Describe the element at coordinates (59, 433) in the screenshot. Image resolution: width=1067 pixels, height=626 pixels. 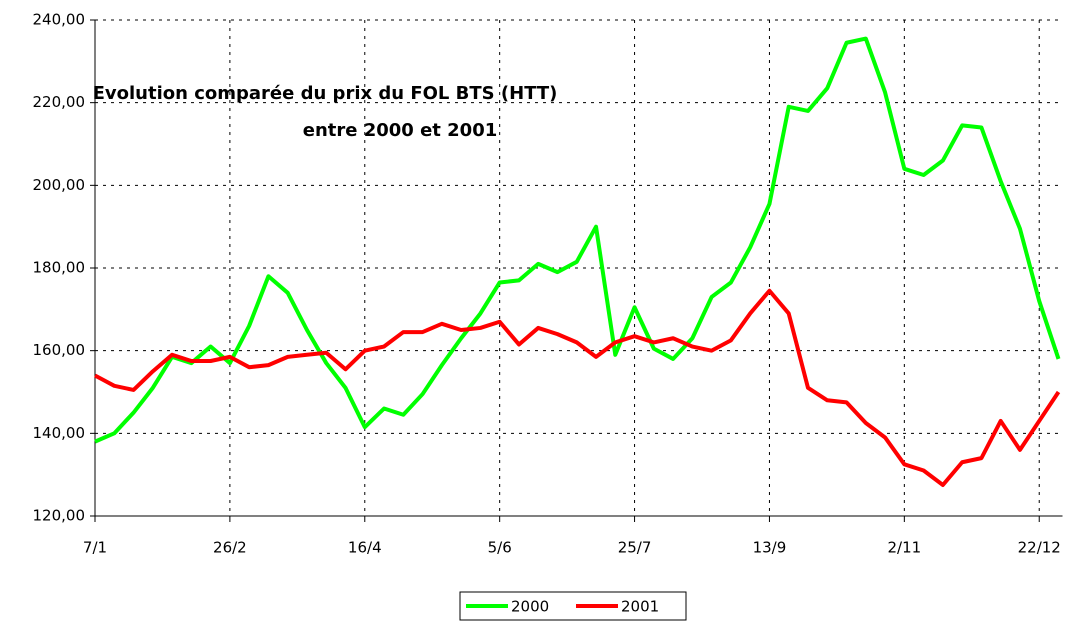
I see `y-tick-label: 140,00` at that location.